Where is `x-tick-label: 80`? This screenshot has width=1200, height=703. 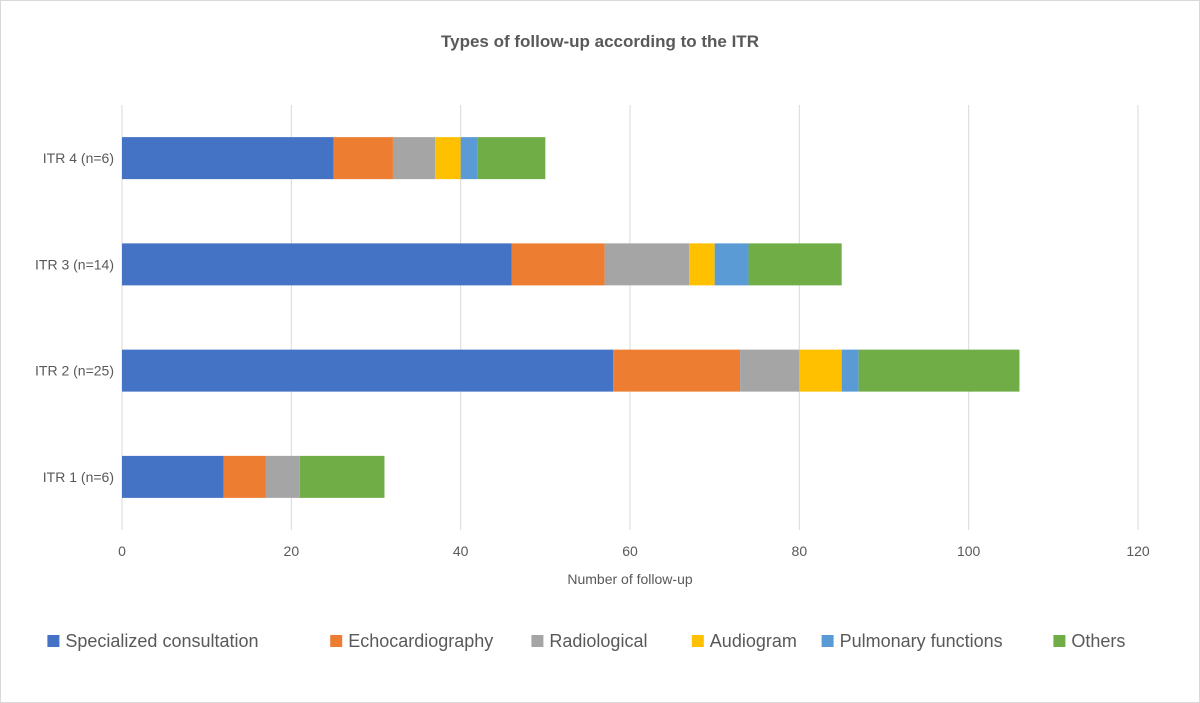 x-tick-label: 80 is located at coordinates (800, 551).